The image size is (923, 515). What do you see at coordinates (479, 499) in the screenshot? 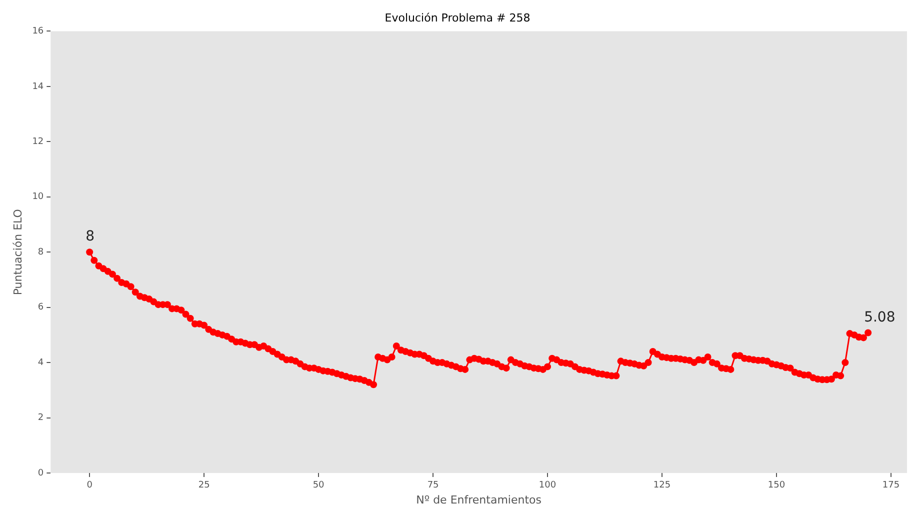
I see `x-axis-title: Nº de Enfrentamientos` at bounding box center [479, 499].